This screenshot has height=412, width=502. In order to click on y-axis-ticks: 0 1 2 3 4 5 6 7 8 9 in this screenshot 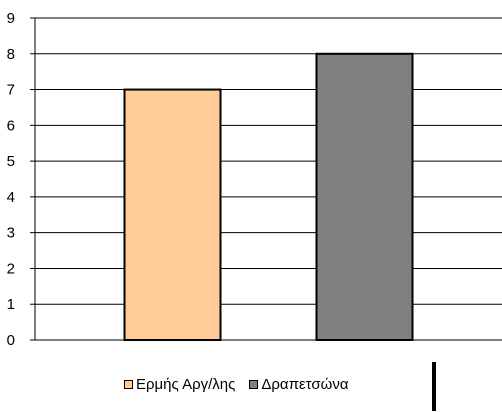, I will do `click(21, 179)`.